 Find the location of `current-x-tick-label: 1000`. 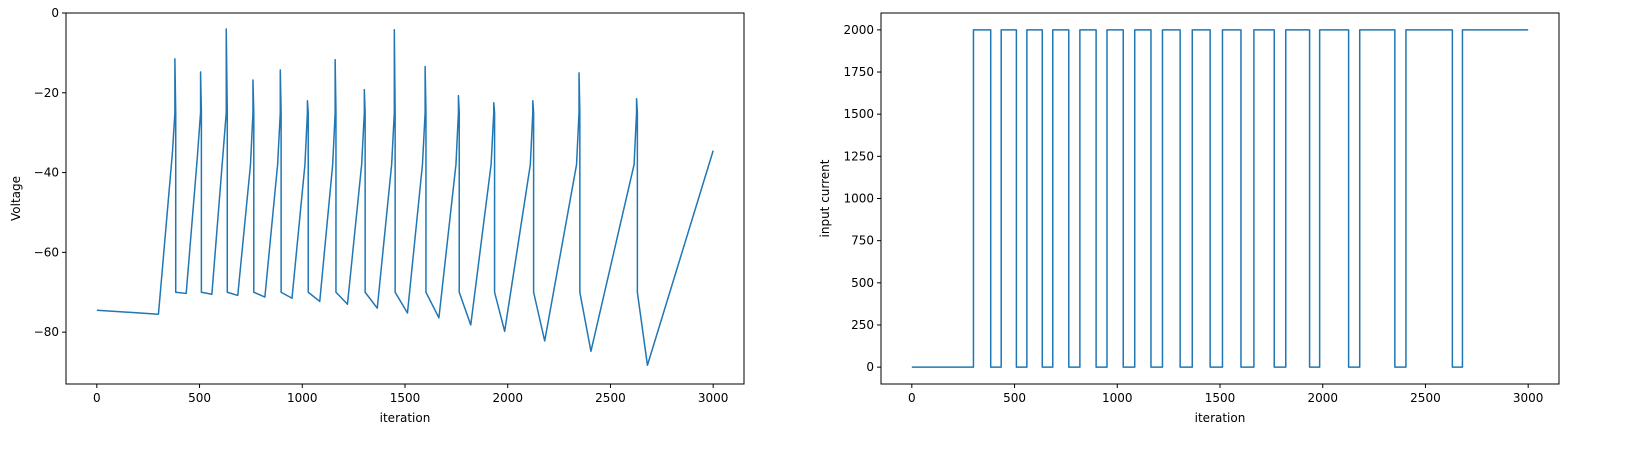

current-x-tick-label: 1000 is located at coordinates (1117, 398).